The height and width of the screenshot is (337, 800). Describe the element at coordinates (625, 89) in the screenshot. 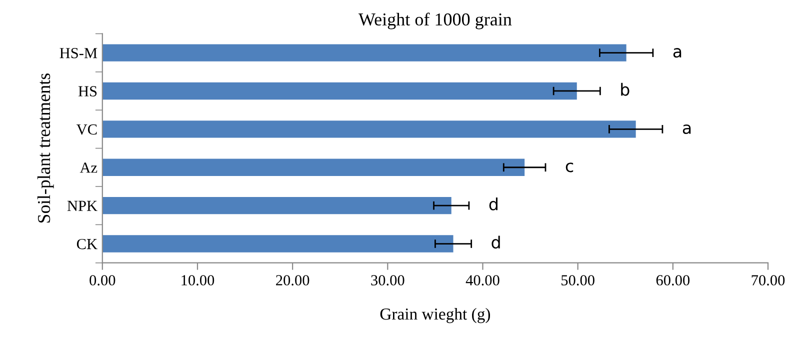

I see `data-label: b` at that location.